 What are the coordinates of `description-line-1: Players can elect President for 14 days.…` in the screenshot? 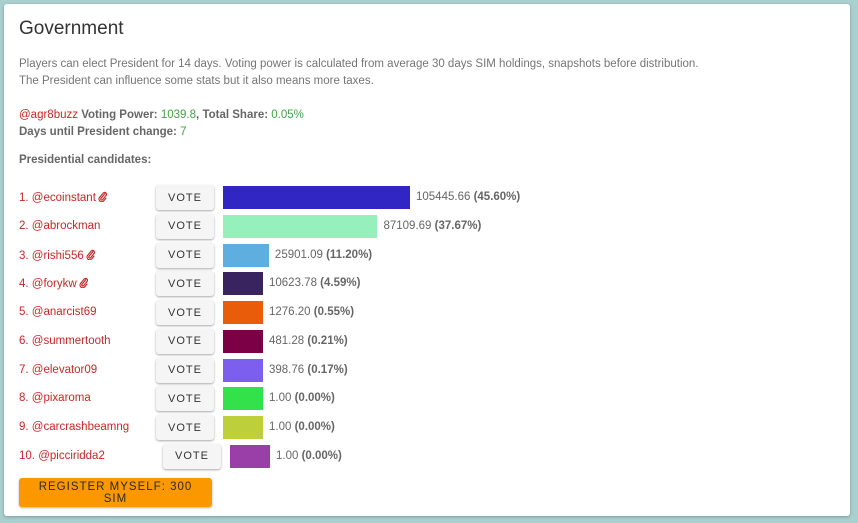 It's located at (359, 64).